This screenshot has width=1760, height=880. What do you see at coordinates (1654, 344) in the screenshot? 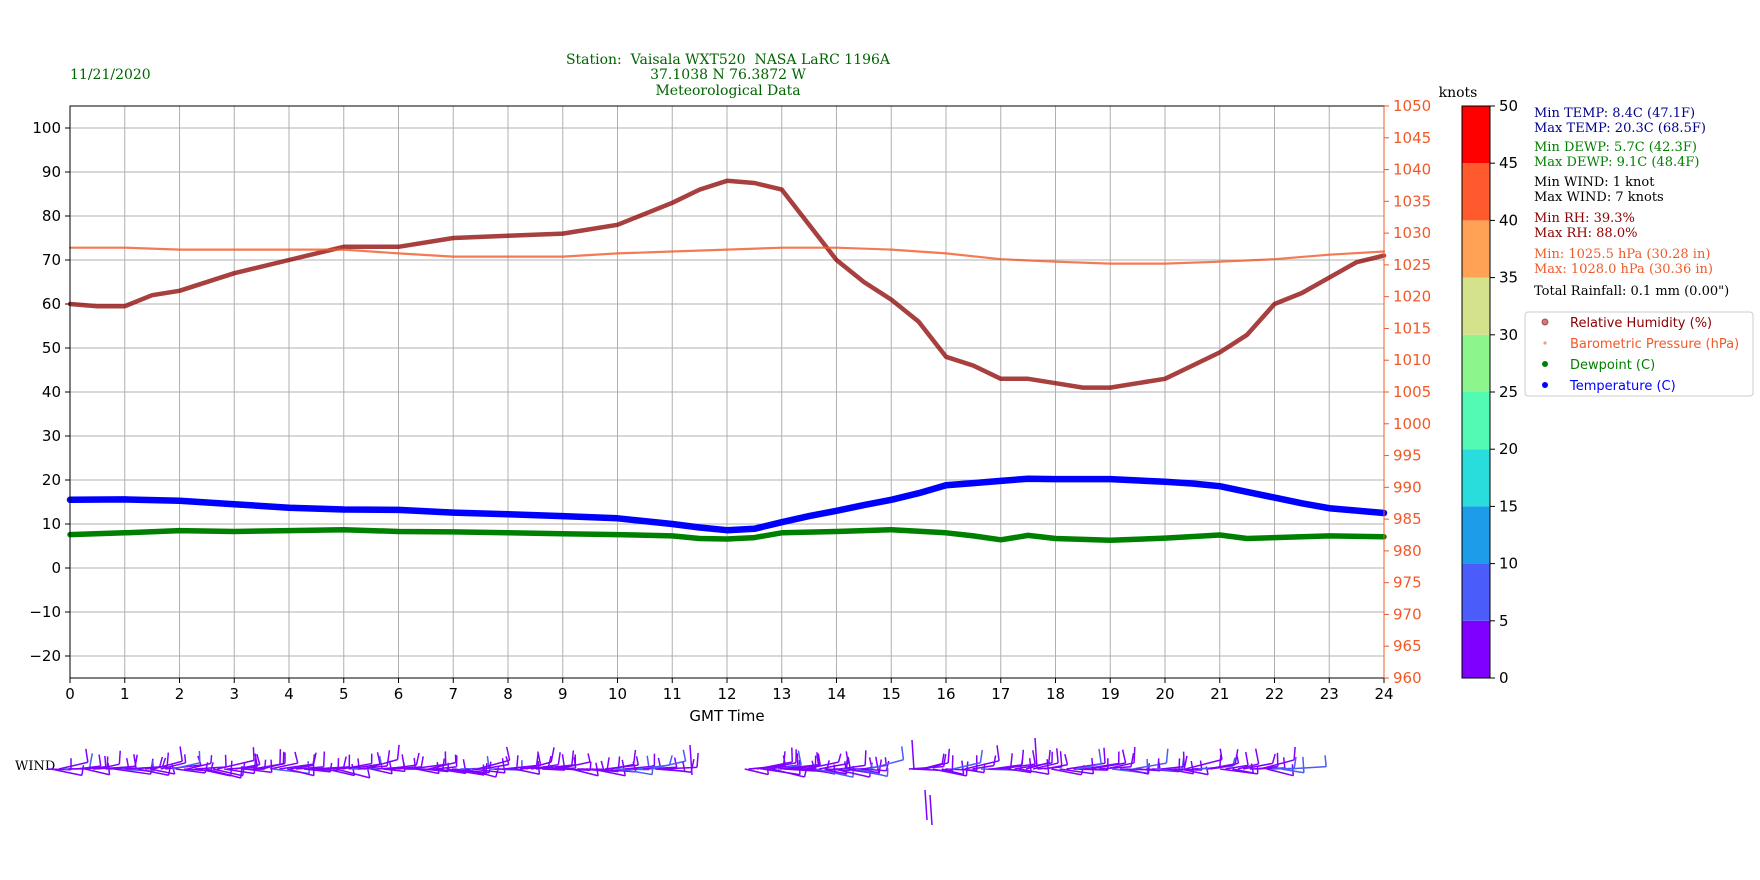
I see `legend-label-pressure: Barometric Pressure (hPa)` at bounding box center [1654, 344].